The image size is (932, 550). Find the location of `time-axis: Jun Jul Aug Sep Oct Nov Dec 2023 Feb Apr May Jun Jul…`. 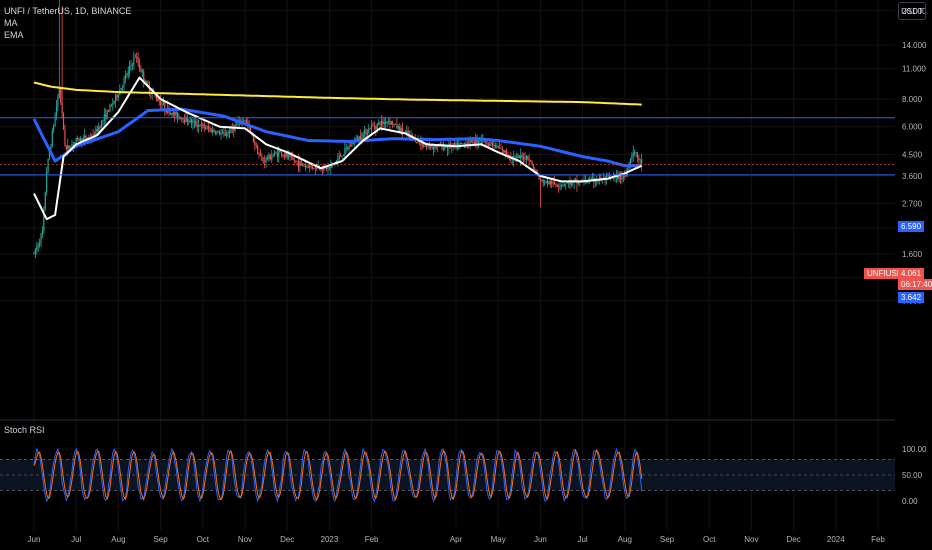

time-axis: Jun Jul Aug Sep Oct Nov Dec 2023 Feb Apr May Jun Jul… is located at coordinates (457, 539).